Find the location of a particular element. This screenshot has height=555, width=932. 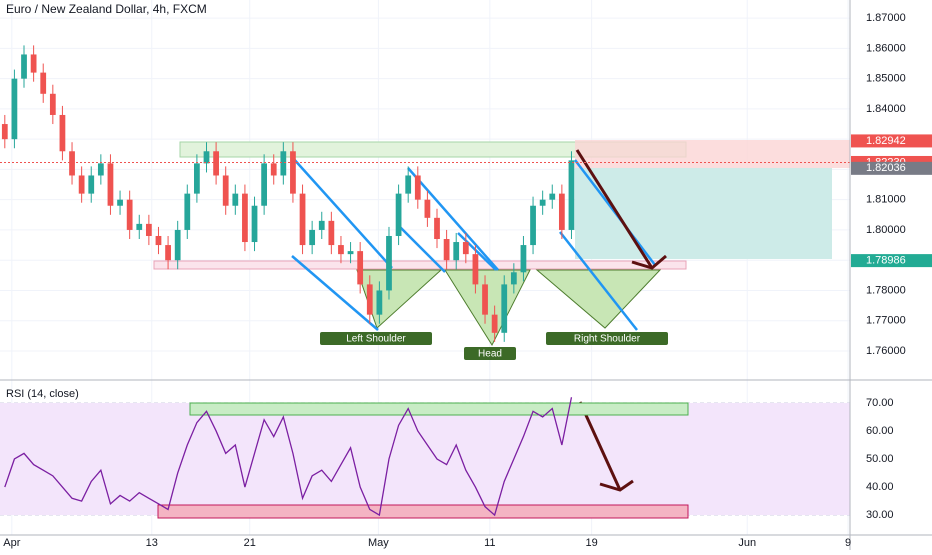

x-tick-label: May is located at coordinates (378, 543).